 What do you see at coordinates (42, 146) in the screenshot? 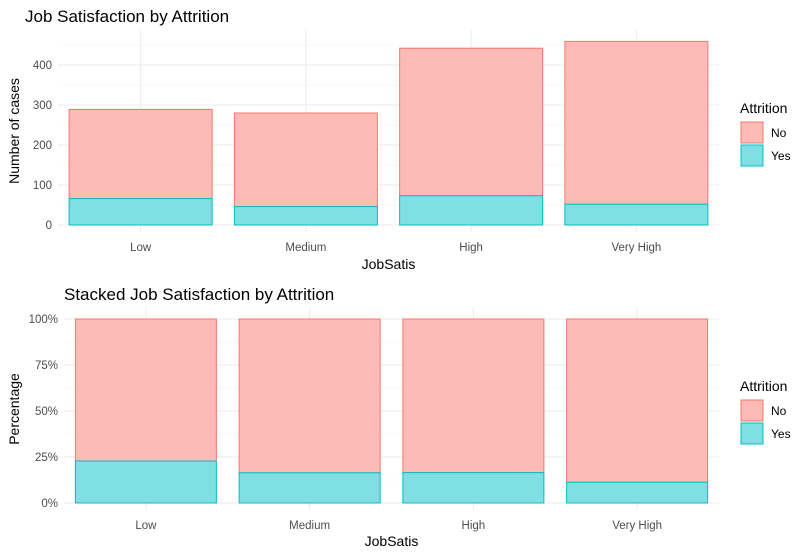
I see `y-tick-label: 200` at bounding box center [42, 146].